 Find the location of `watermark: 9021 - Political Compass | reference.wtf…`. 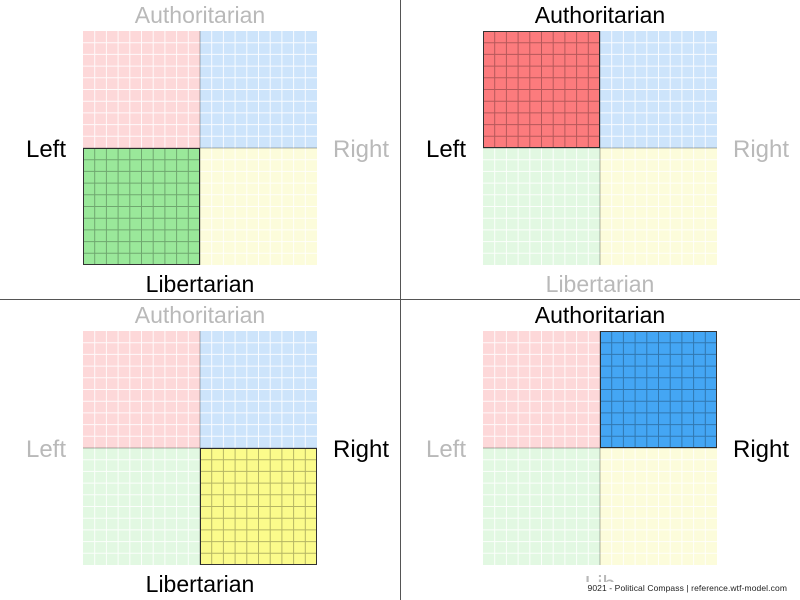

watermark: 9021 - Political Compass | reference.wtf… is located at coordinates (687, 588).